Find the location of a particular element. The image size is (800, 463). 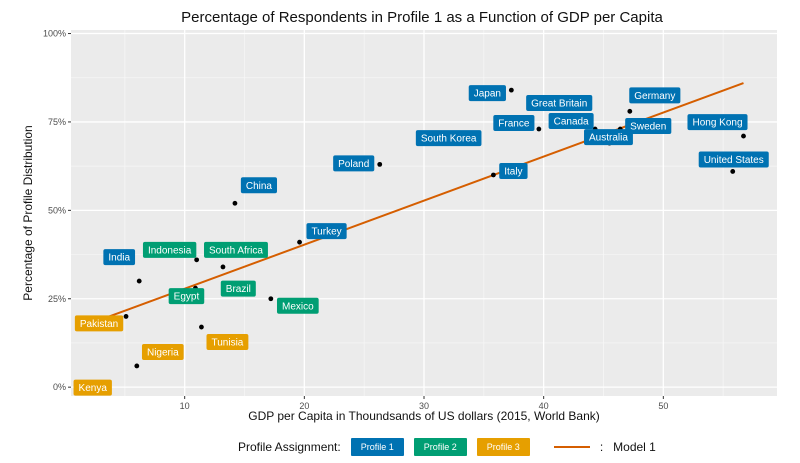

point-label-text: Brazil is located at coordinates (238, 289).